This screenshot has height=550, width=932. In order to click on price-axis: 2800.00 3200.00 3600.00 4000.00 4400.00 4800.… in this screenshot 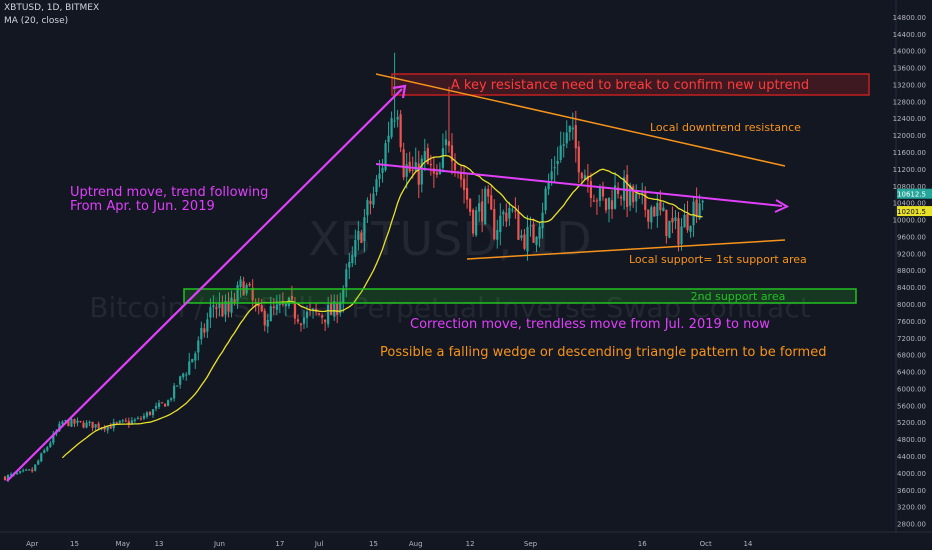, I will do `click(912, 266)`.